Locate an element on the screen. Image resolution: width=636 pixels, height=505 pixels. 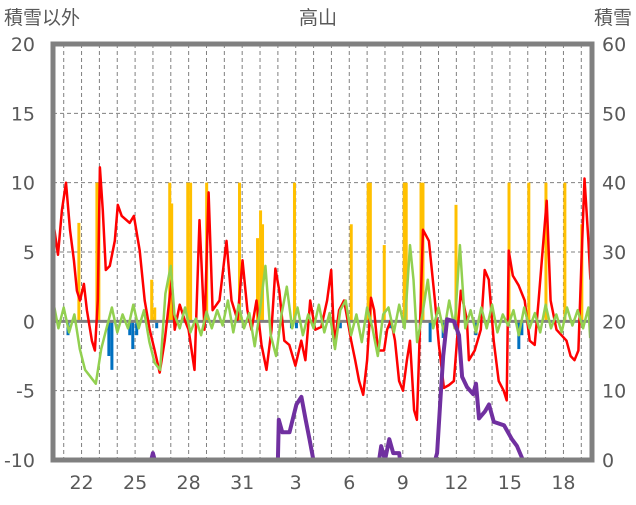
left-y-tick-label: 10 is located at coordinates (23, 184).